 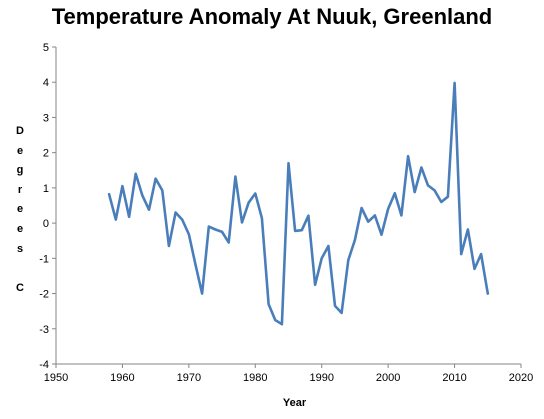 What do you see at coordinates (388, 378) in the screenshot?
I see `x-tick-label: 2000` at bounding box center [388, 378].